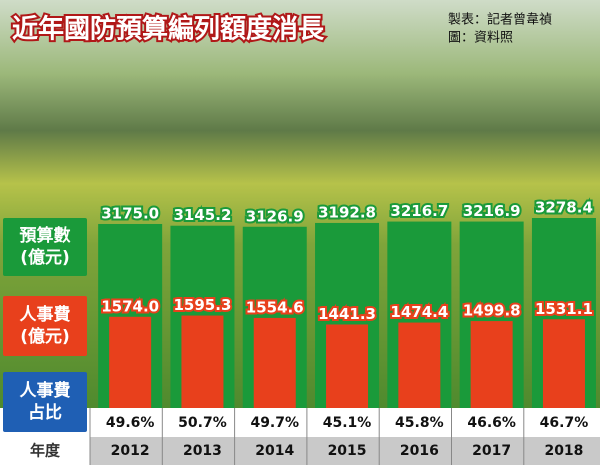  I want to click on data-label: 1499.8, so click(492, 311).